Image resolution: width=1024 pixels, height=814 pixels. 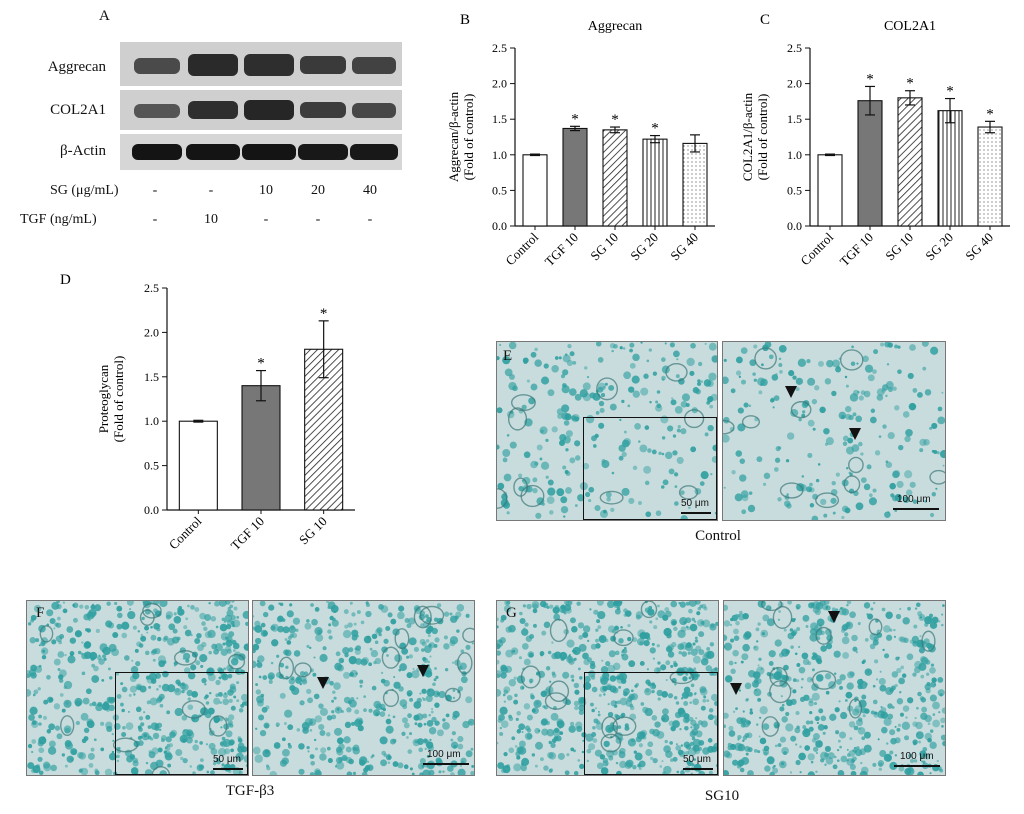 I want to click on wb-strip-beta-actin, so click(x=261, y=152).